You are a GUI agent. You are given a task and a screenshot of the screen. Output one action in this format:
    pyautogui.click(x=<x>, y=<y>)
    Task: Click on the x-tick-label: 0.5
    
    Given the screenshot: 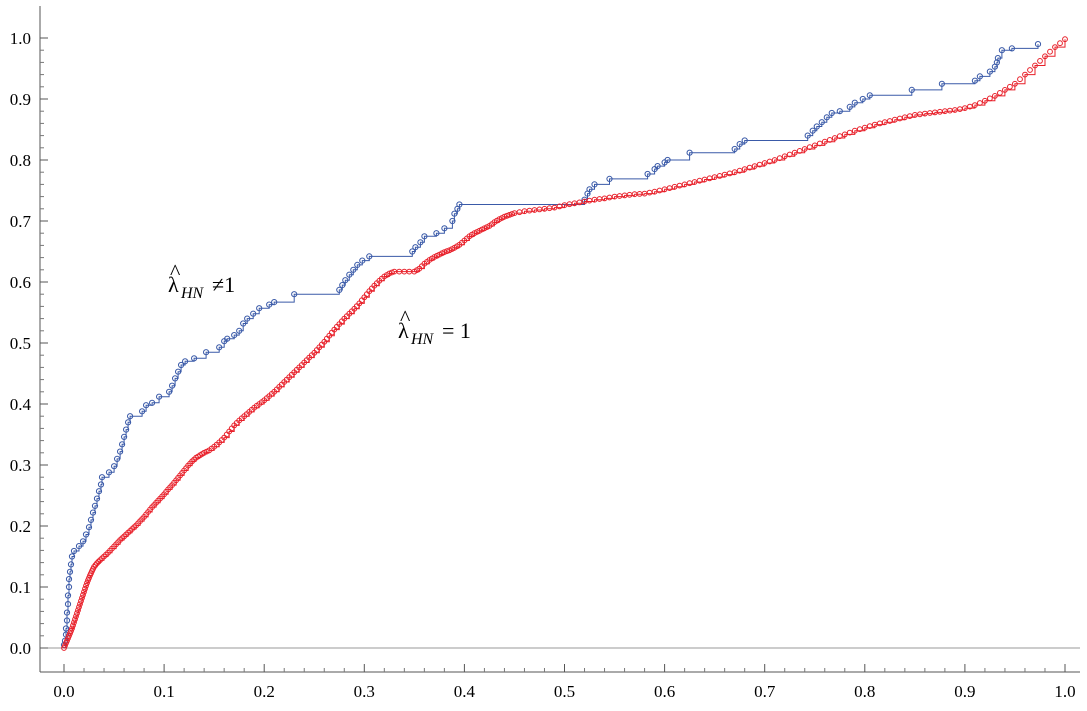 What is the action you would take?
    pyautogui.click(x=564, y=691)
    